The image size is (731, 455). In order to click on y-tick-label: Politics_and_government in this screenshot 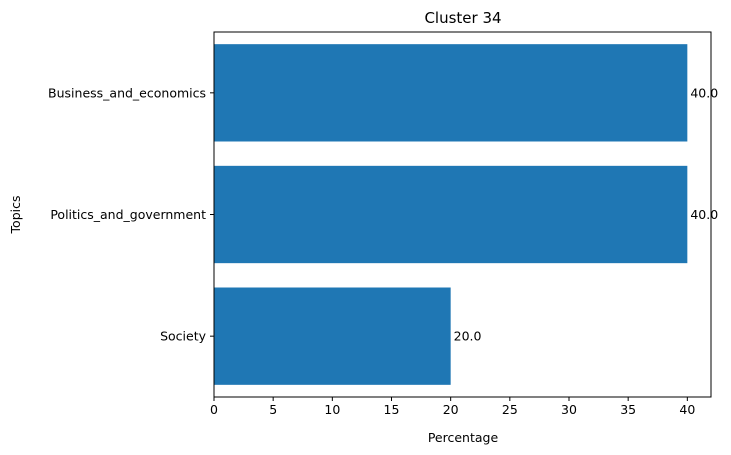, I will do `click(128, 214)`.